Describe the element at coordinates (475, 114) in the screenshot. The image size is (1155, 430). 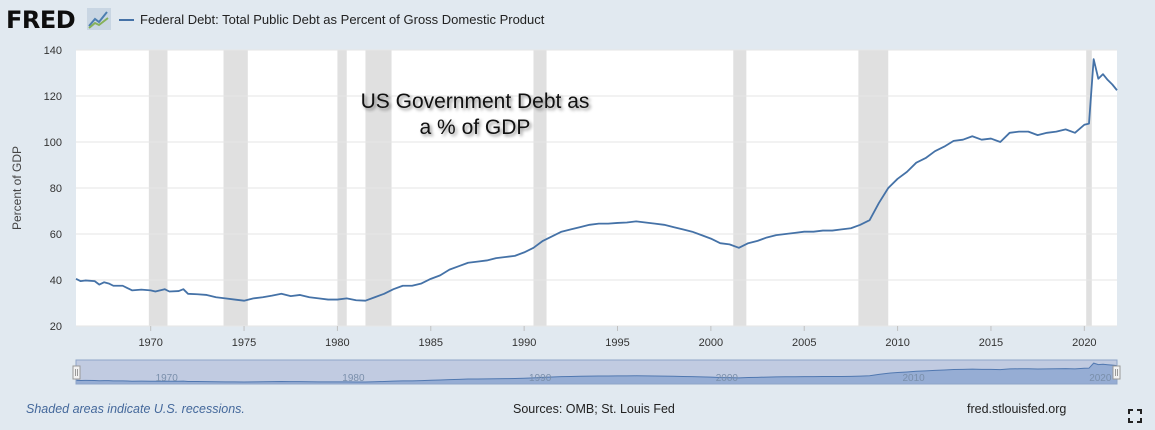
I see `annotation-text: US Government Debt as a % of GDP` at that location.